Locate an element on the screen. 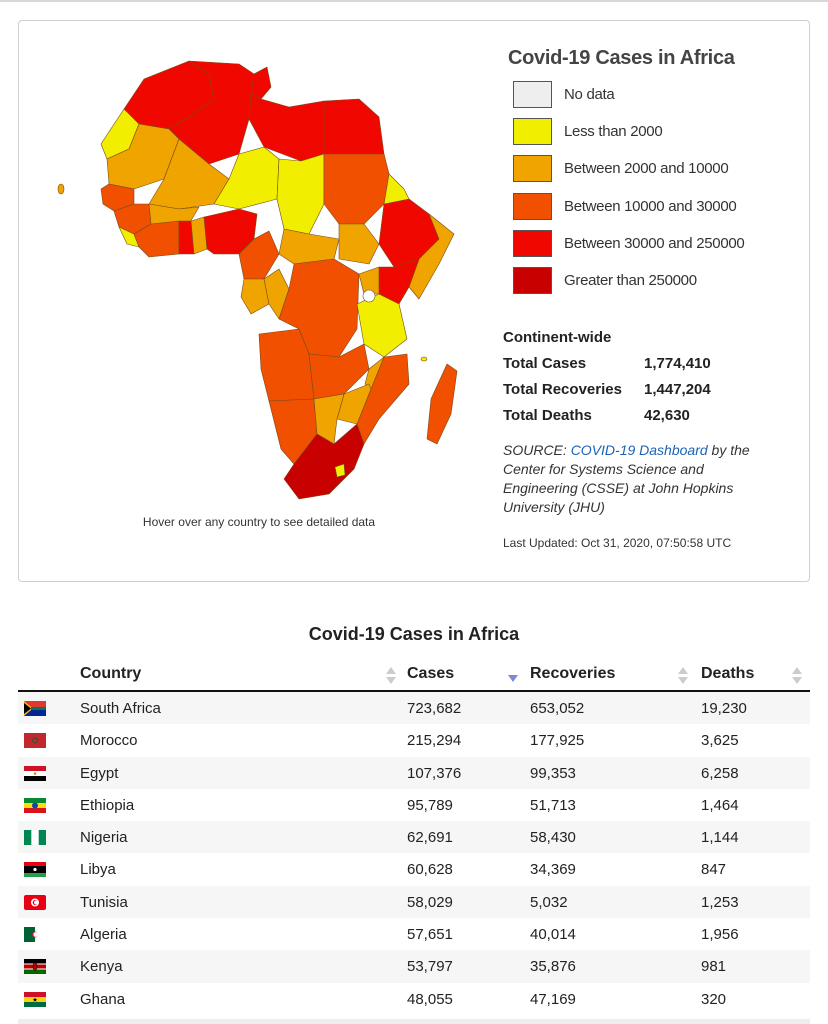  egypt-flag-icon is located at coordinates (35, 773).